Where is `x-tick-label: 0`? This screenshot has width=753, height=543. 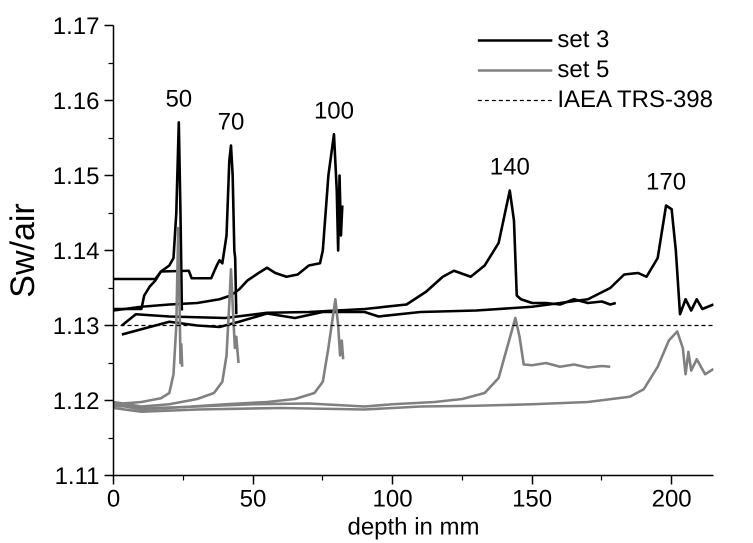
x-tick-label: 0 is located at coordinates (113, 499).